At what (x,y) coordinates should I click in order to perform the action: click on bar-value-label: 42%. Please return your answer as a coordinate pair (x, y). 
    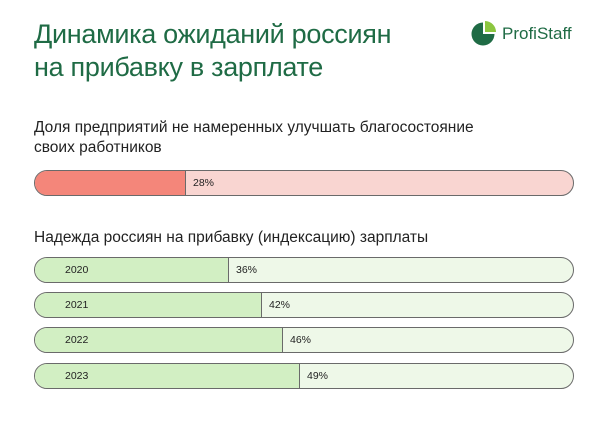
    Looking at the image, I should click on (280, 305).